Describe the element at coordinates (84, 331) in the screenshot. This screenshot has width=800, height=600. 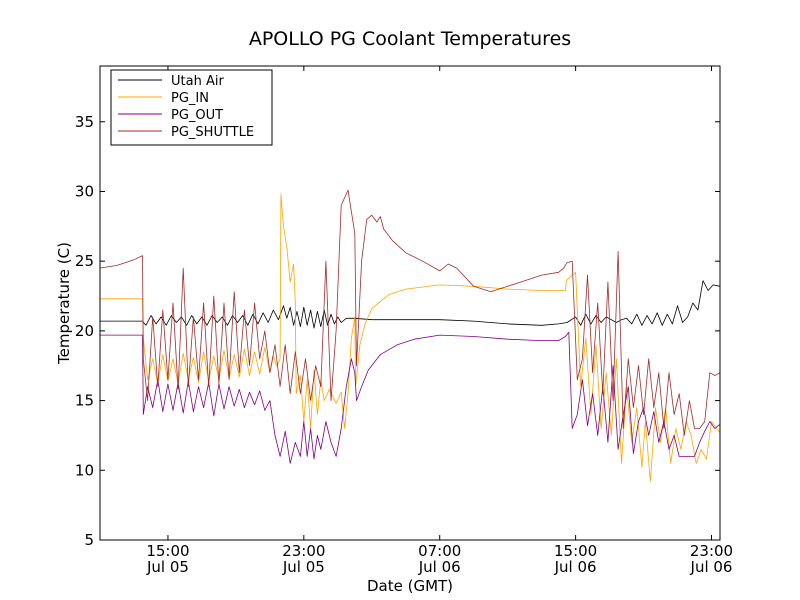
I see `y-tick-label: 20` at that location.